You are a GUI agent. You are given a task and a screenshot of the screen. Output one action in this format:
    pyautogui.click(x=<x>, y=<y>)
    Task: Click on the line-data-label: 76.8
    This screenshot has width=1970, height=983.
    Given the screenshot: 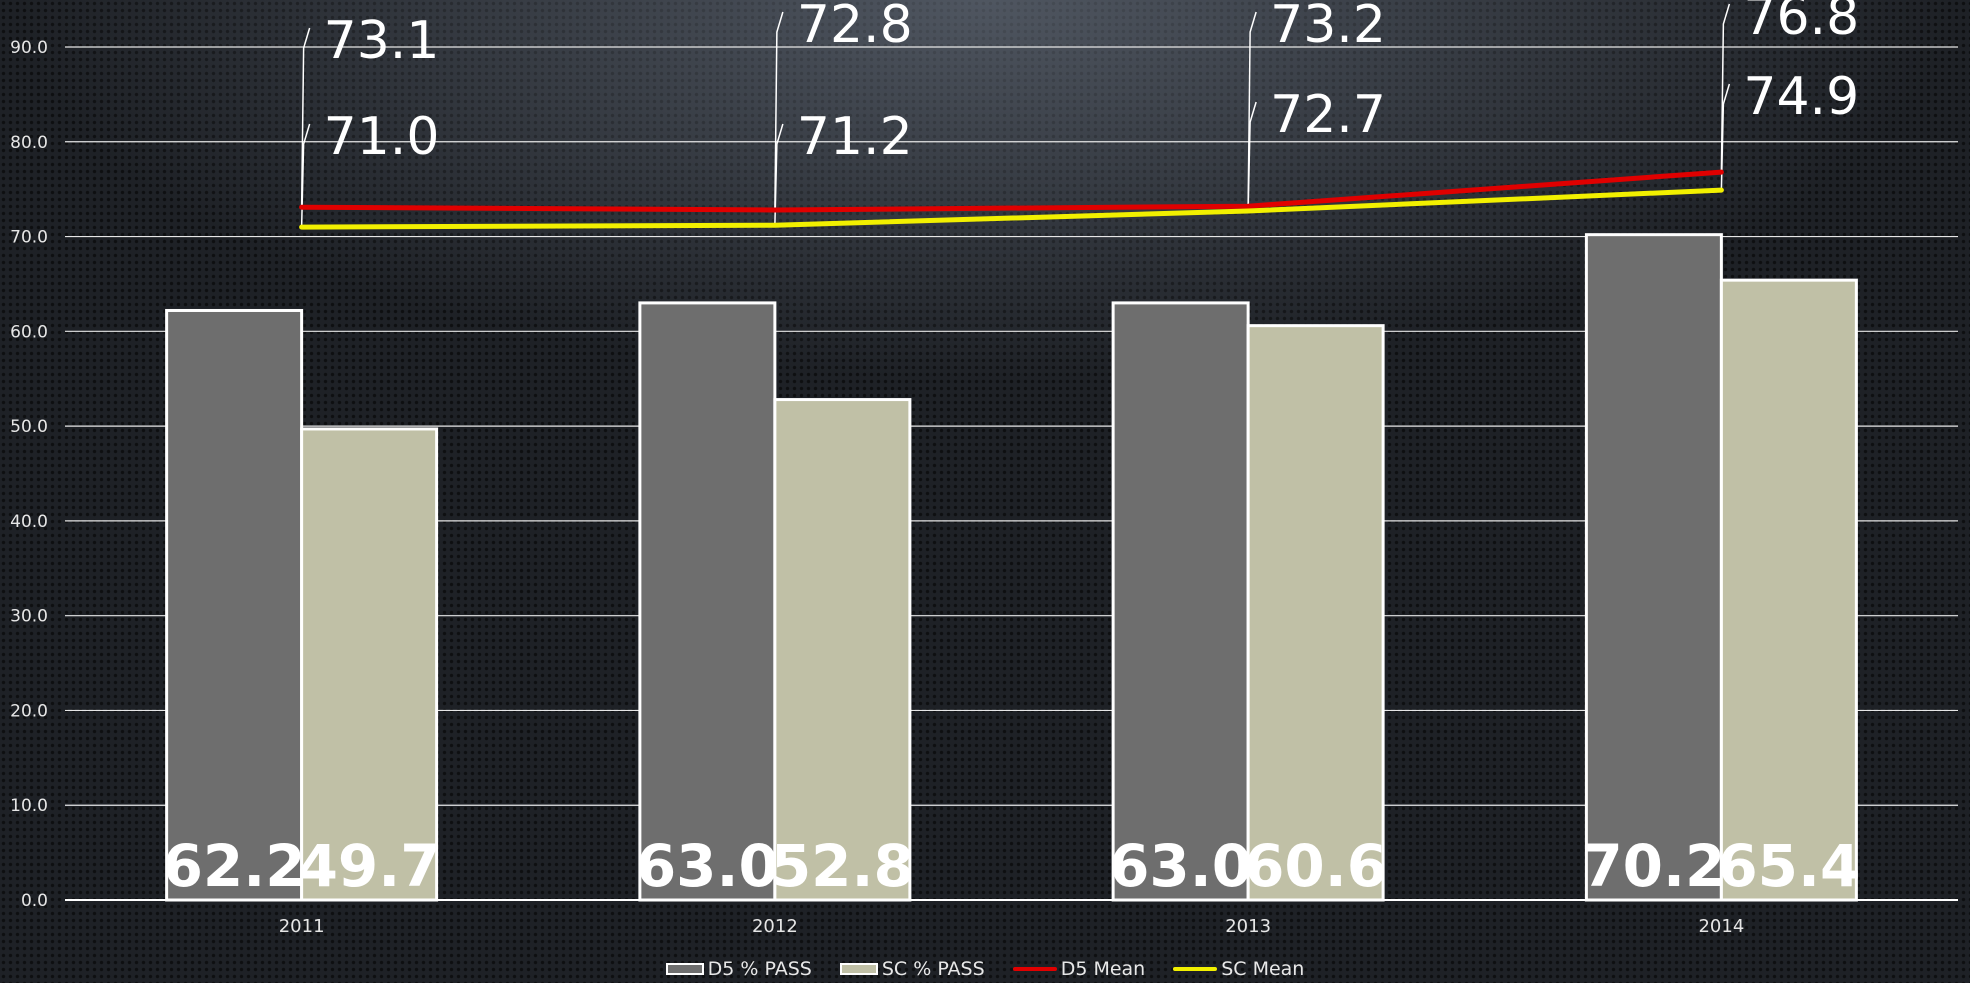 What is the action you would take?
    pyautogui.click(x=1801, y=23)
    